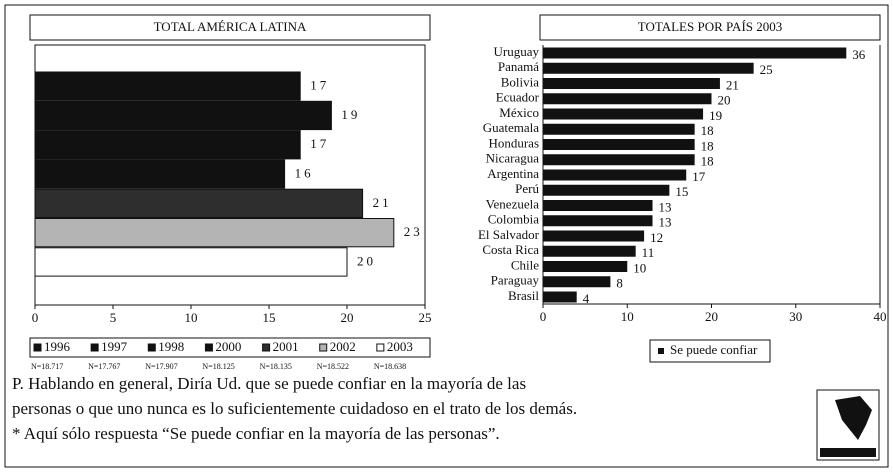 The height and width of the screenshot is (472, 893). I want to click on x-tick-label: 30, so click(795, 316).